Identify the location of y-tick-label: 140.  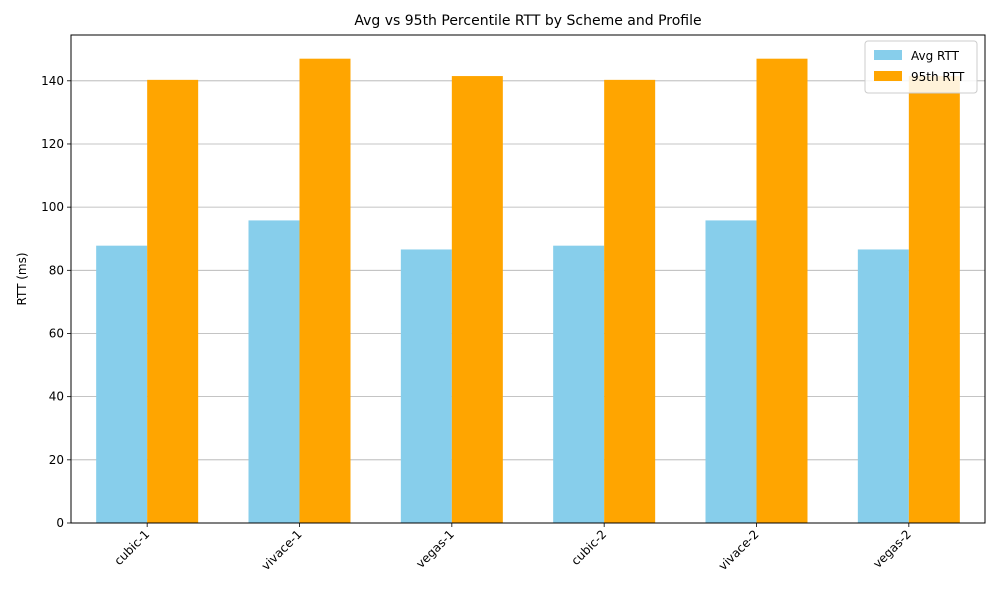
(52, 81).